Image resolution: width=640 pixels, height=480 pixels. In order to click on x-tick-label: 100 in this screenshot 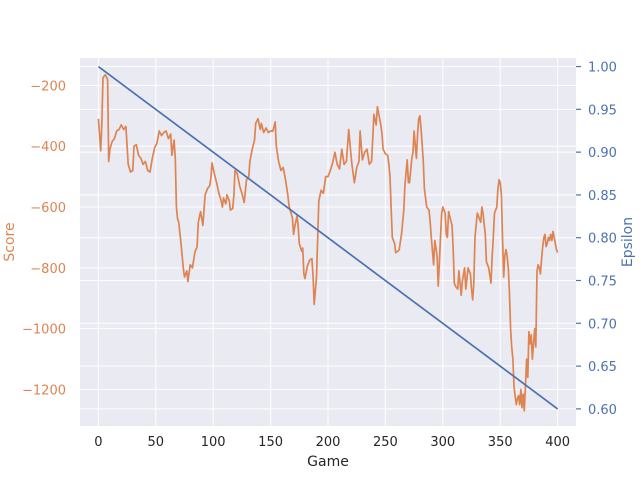, I will do `click(213, 442)`.